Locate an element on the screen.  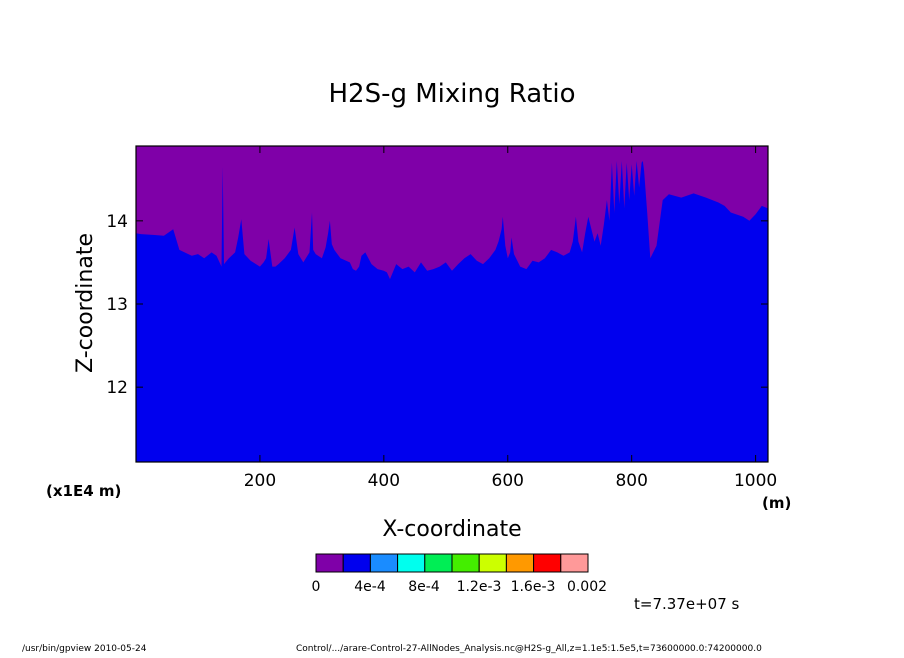
x-axis-label: X-coordinate is located at coordinates (451, 529).